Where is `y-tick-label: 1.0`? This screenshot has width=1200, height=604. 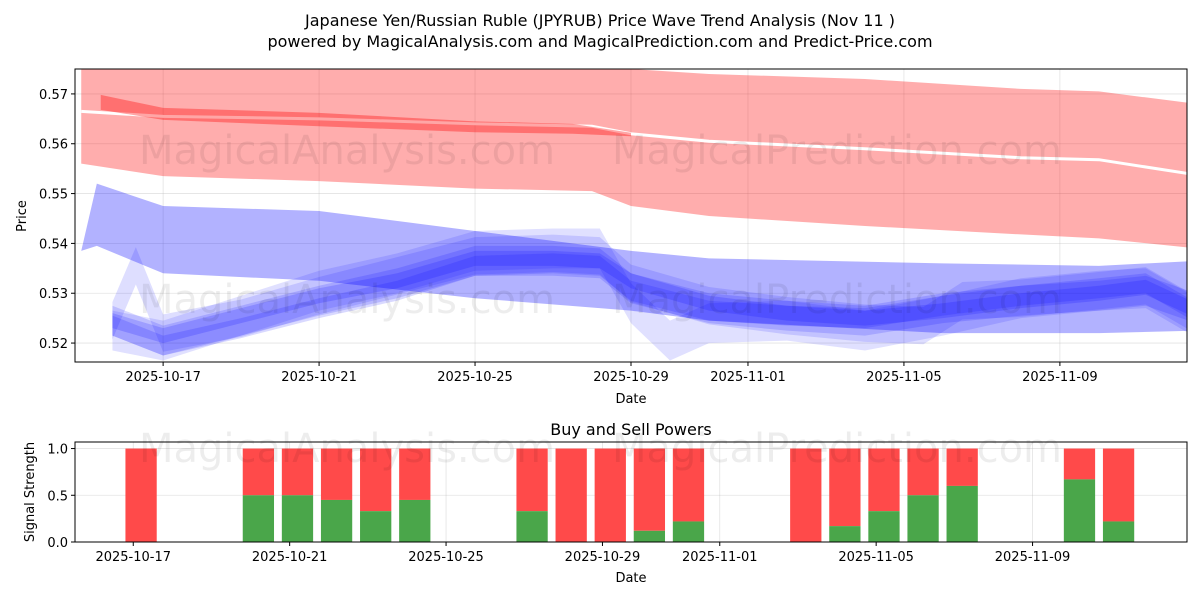
y-tick-label: 1.0 is located at coordinates (57, 450).